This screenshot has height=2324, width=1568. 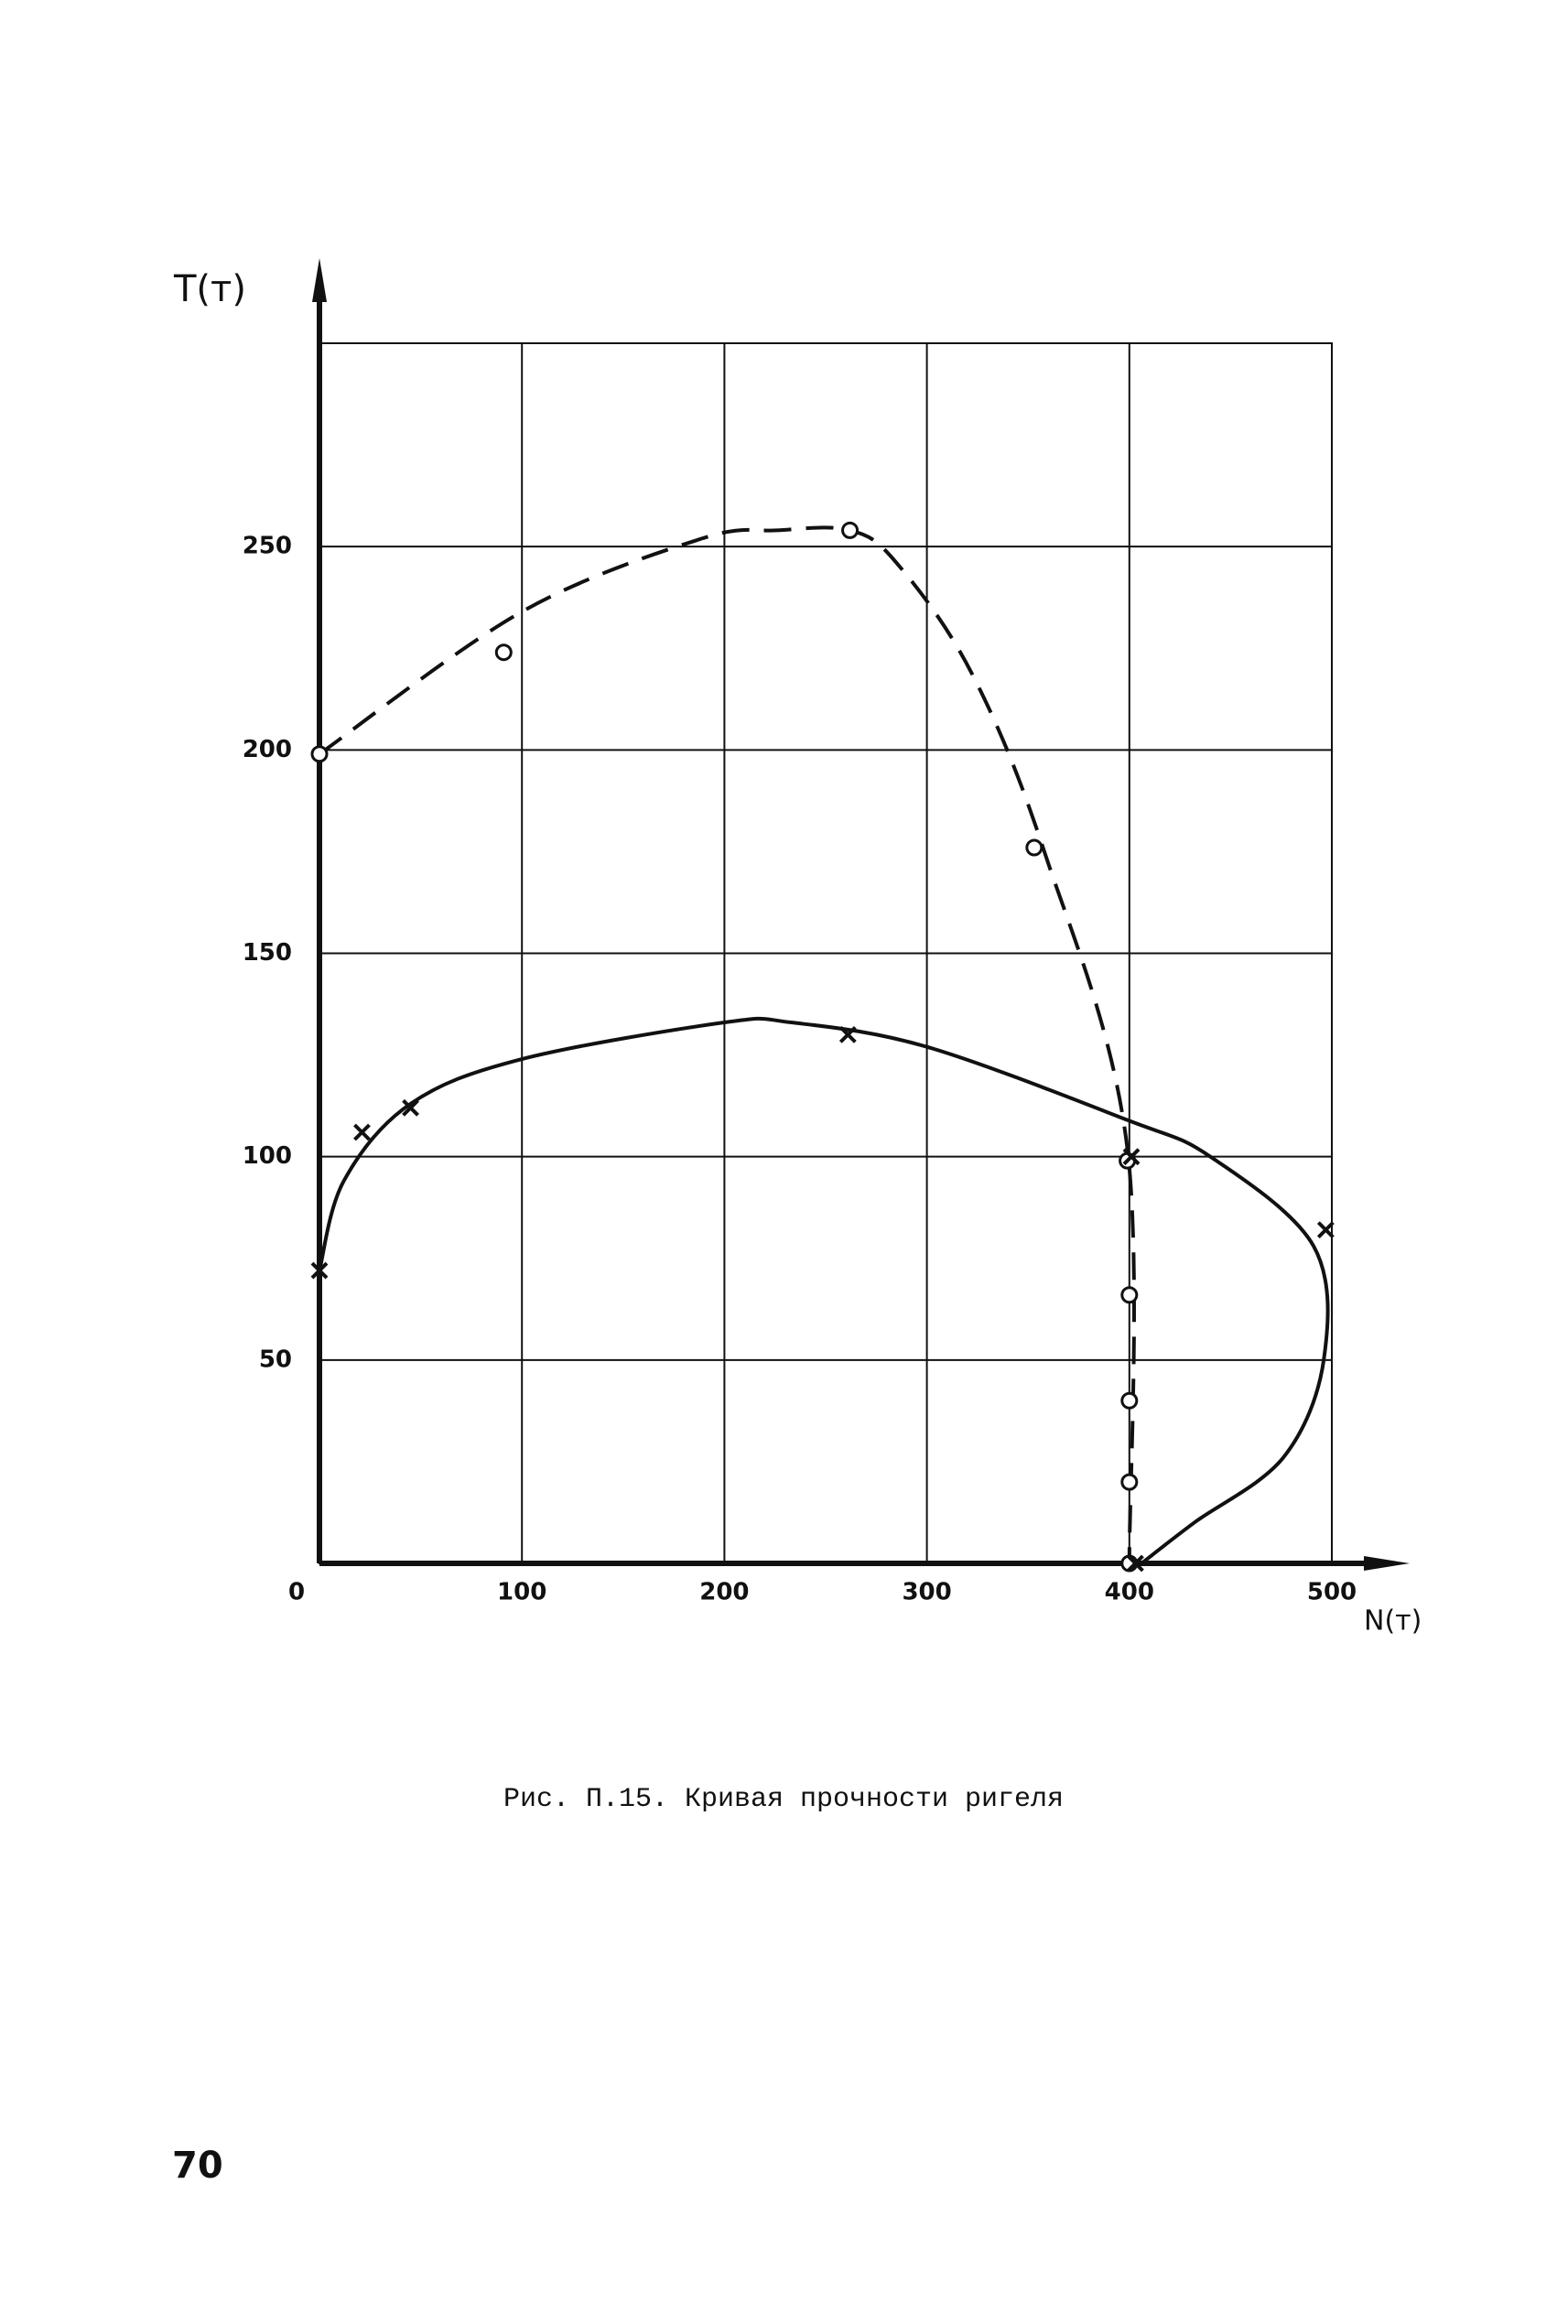 I want to click on x-axis-label: N(т), so click(x=1393, y=1621).